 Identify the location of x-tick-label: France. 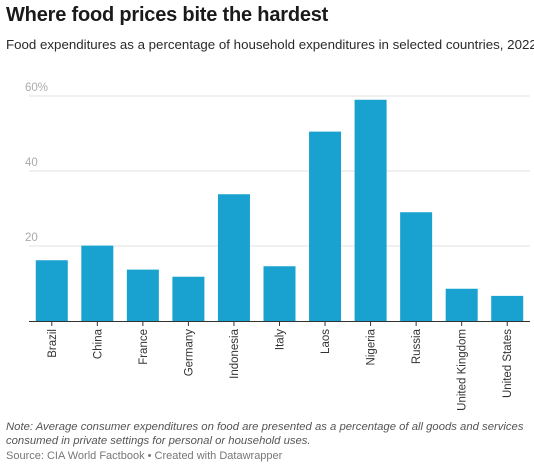
(144, 347).